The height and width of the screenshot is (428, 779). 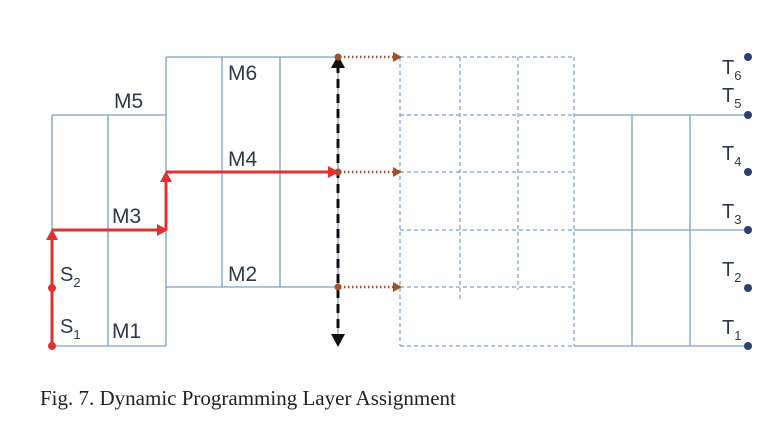 I want to click on target-pins, so click(x=748, y=201).